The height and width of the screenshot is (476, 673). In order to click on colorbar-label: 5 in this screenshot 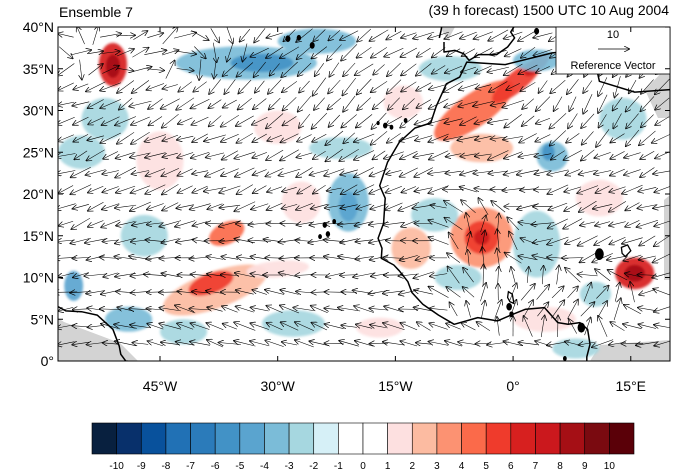, I will do `click(486, 466)`.